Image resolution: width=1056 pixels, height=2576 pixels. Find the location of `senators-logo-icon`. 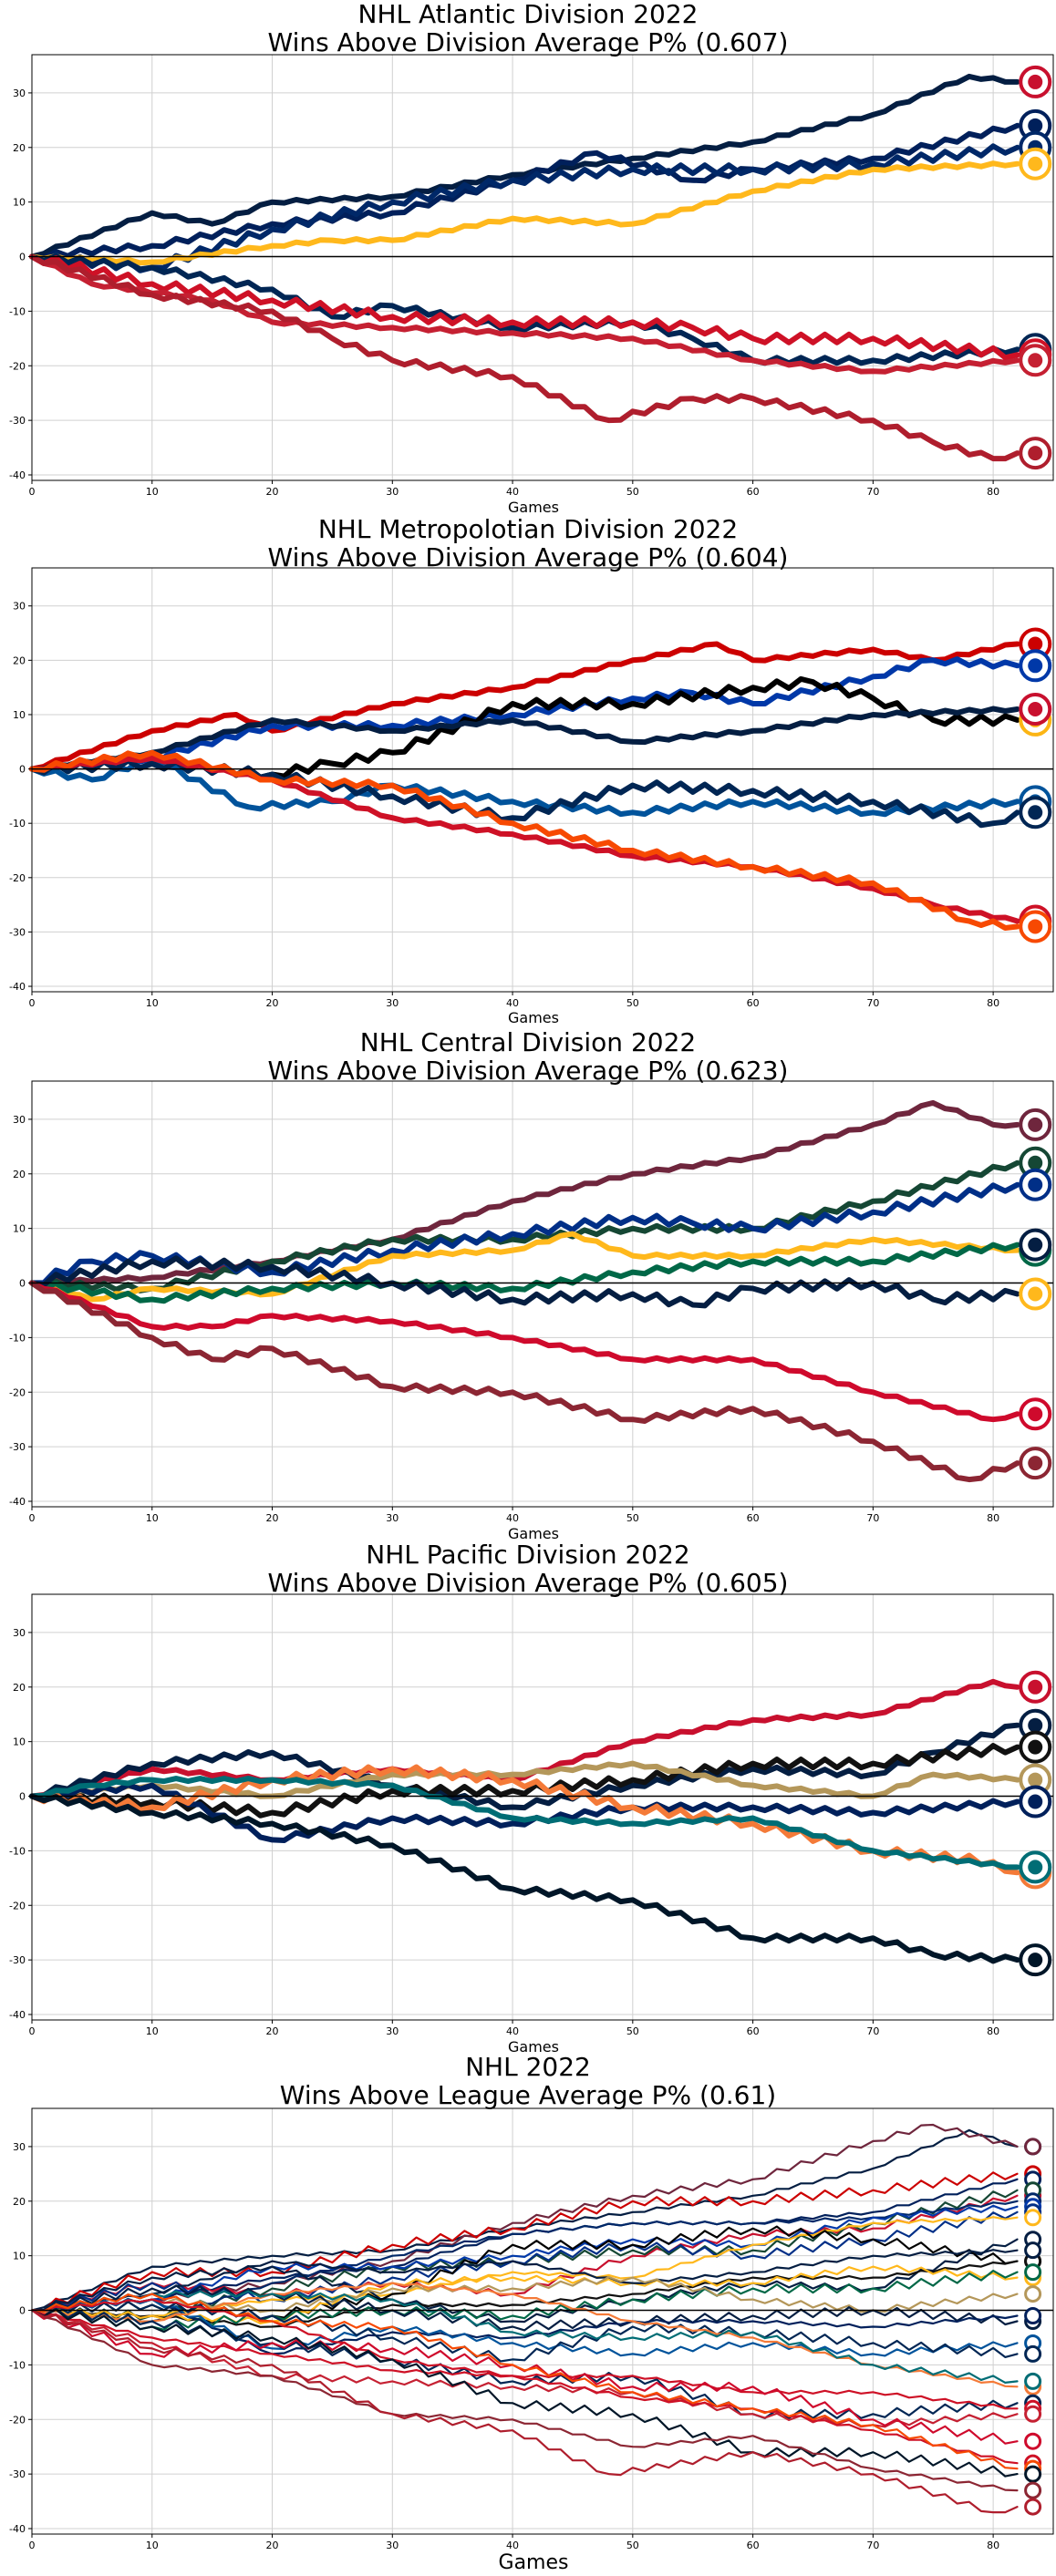

senators-logo-icon is located at coordinates (1036, 360).